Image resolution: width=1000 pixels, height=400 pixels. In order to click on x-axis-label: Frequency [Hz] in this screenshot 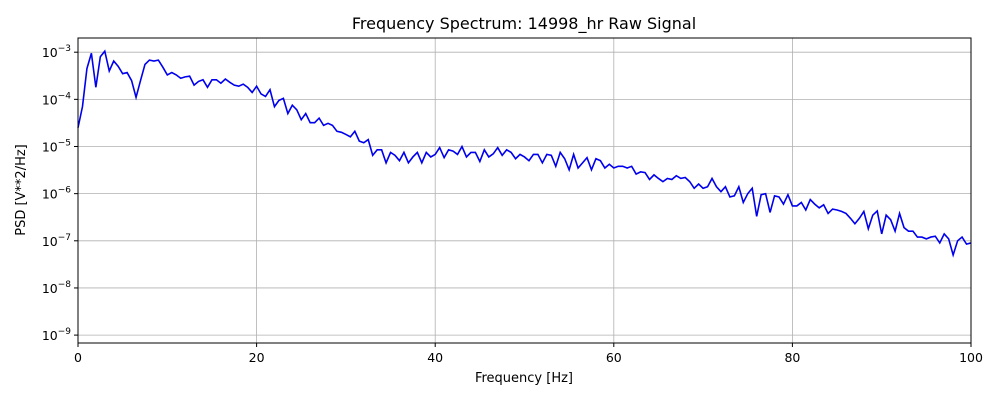, I will do `click(524, 378)`.